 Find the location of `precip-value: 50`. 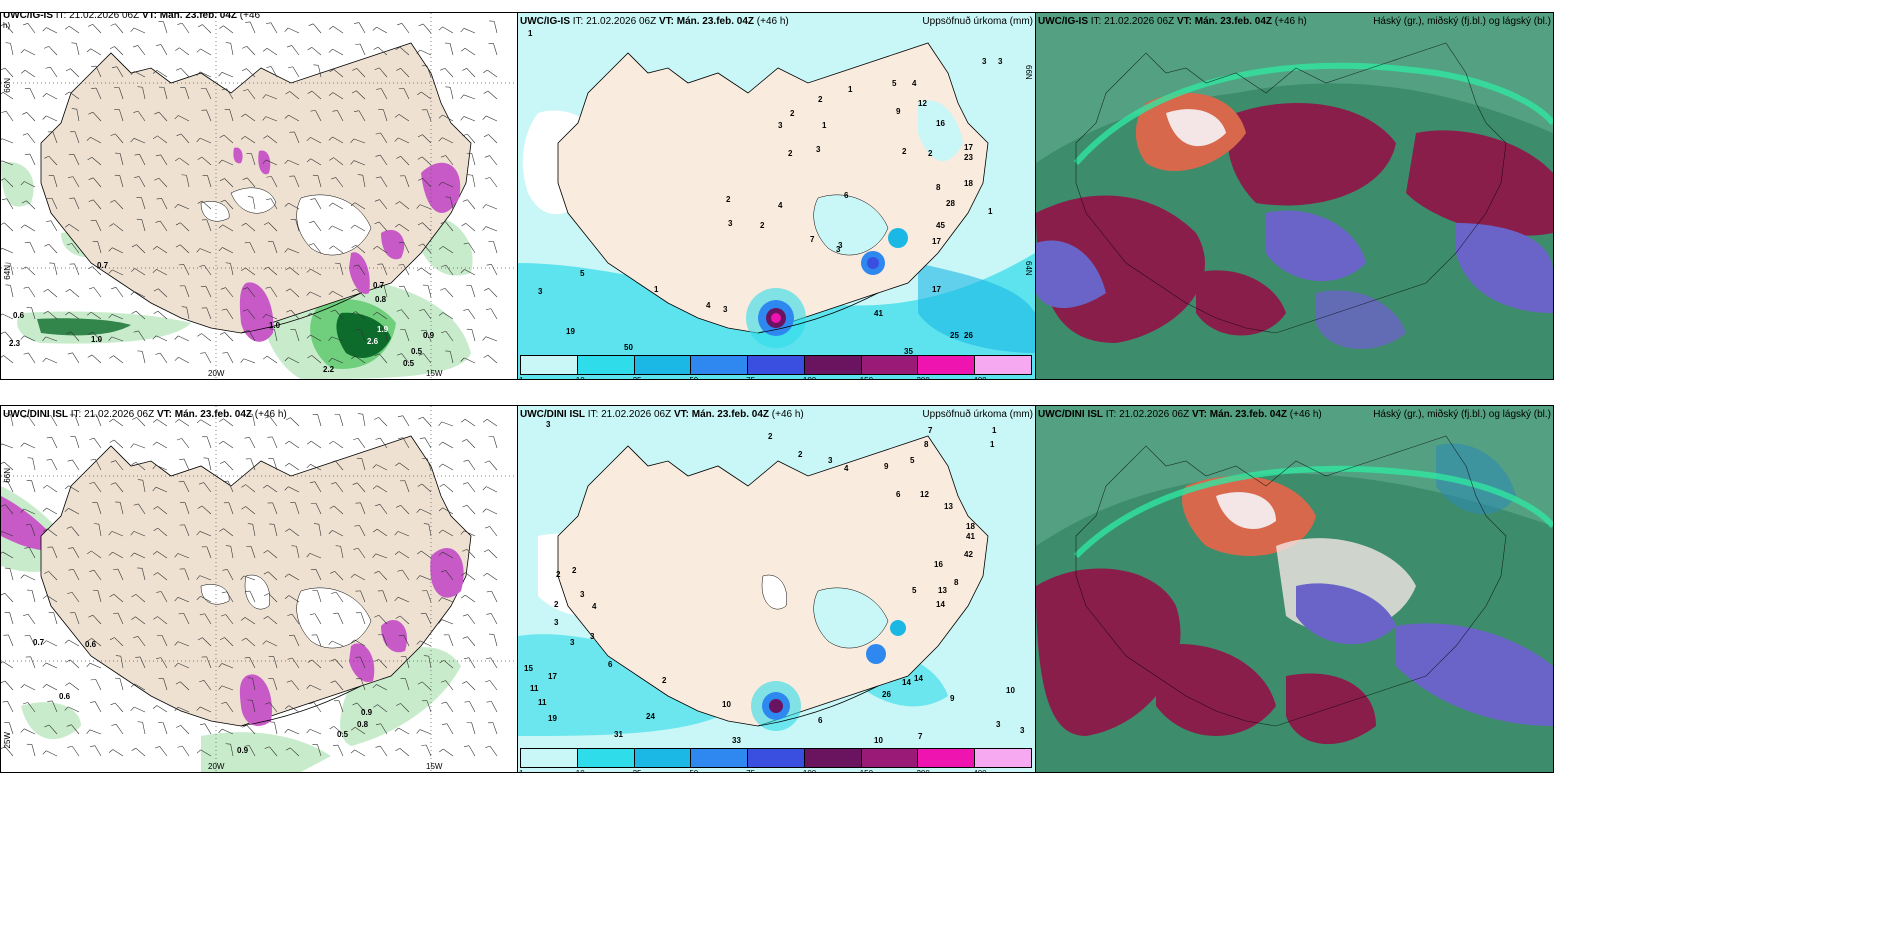

precip-value: 50 is located at coordinates (628, 347).